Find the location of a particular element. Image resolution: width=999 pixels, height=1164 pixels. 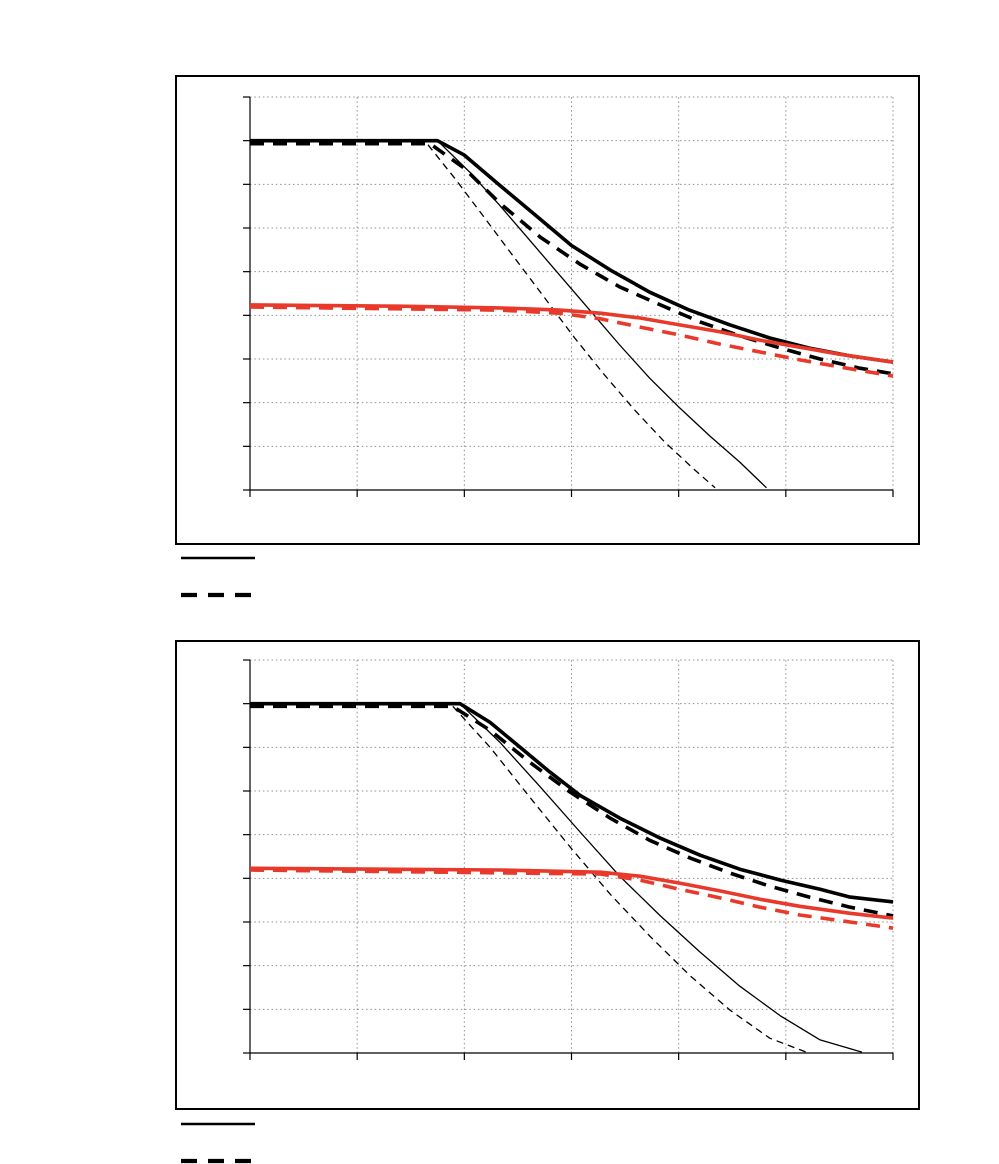

series-thin-black-dashed is located at coordinates (483, 314).